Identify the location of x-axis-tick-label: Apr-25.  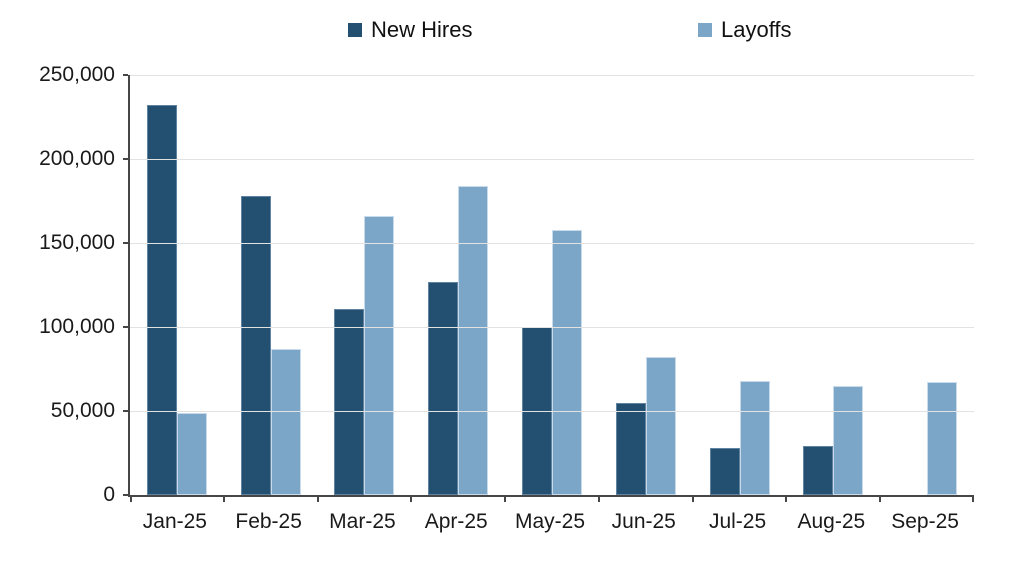
(456, 521).